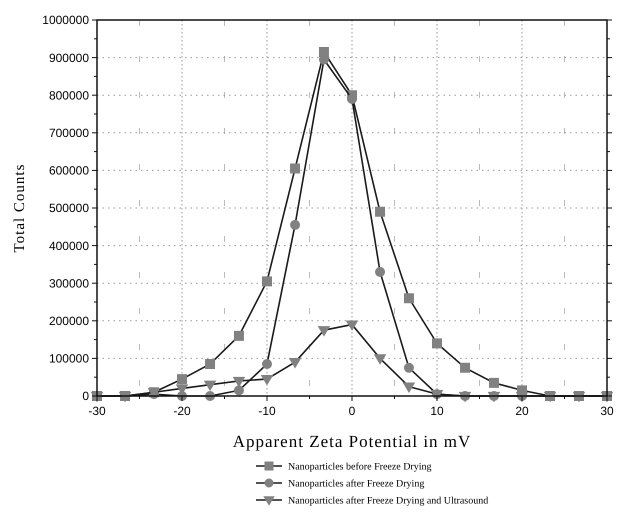 This screenshot has width=619, height=519. I want to click on y-tick-label: 800000, so click(69, 95).